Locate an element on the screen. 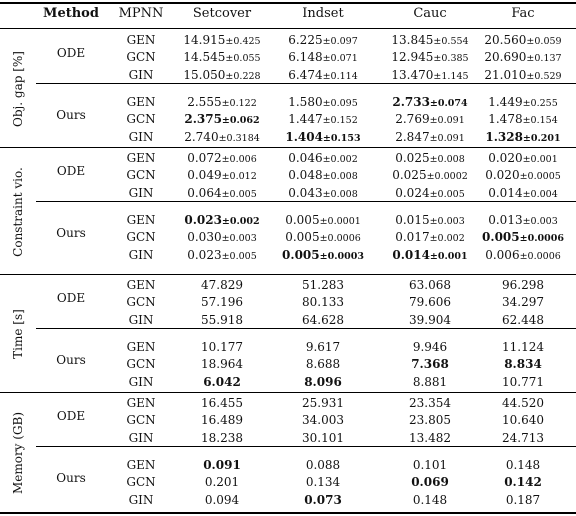 This screenshot has width=576, height=516. top-rule is located at coordinates (288, 3).